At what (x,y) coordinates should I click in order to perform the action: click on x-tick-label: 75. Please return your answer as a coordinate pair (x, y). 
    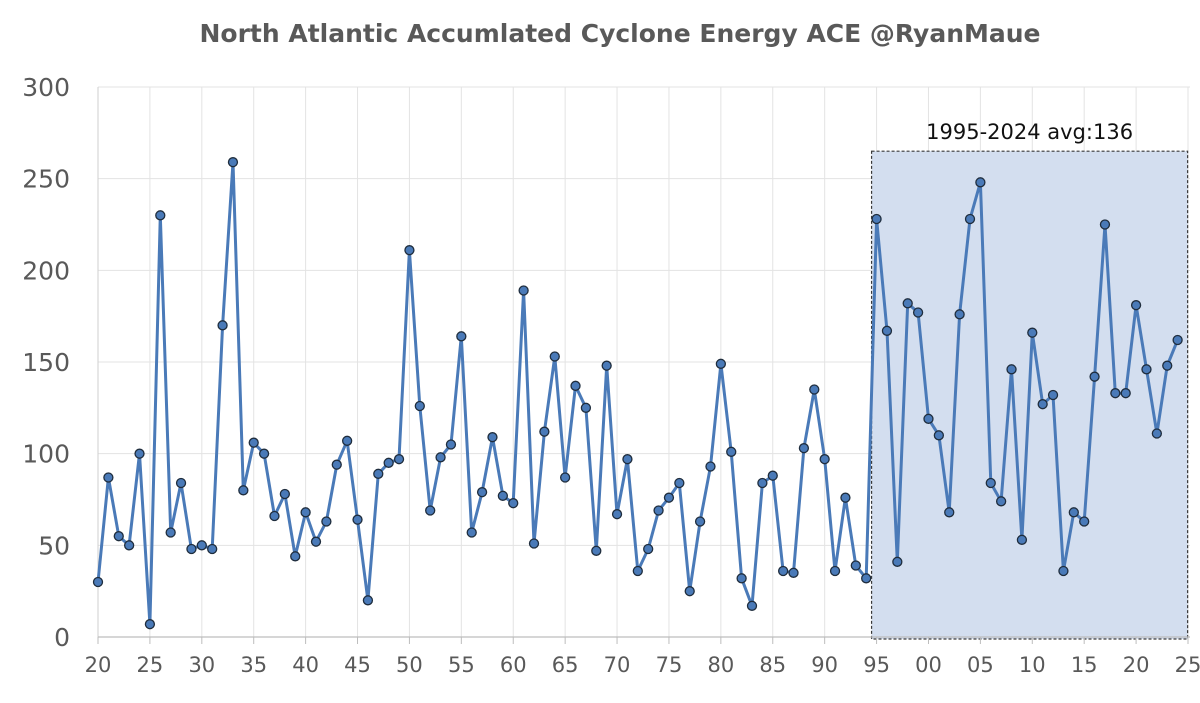
    Looking at the image, I should click on (669, 665).